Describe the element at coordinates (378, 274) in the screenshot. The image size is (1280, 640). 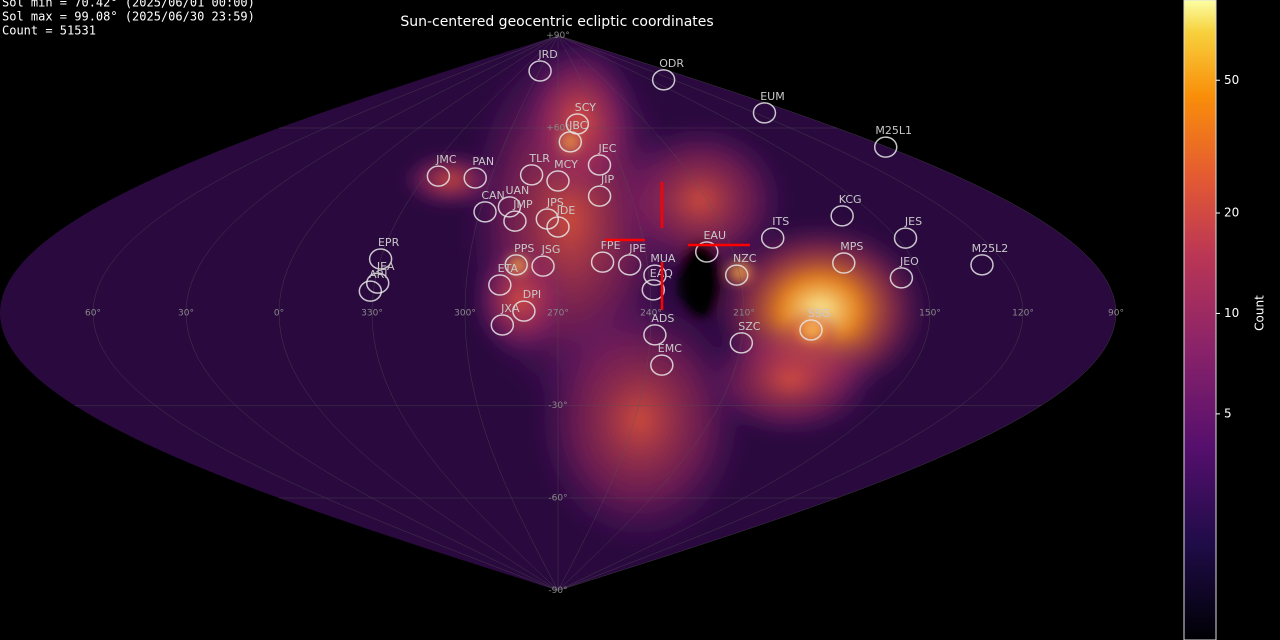
I see `shower-label: ARI` at that location.